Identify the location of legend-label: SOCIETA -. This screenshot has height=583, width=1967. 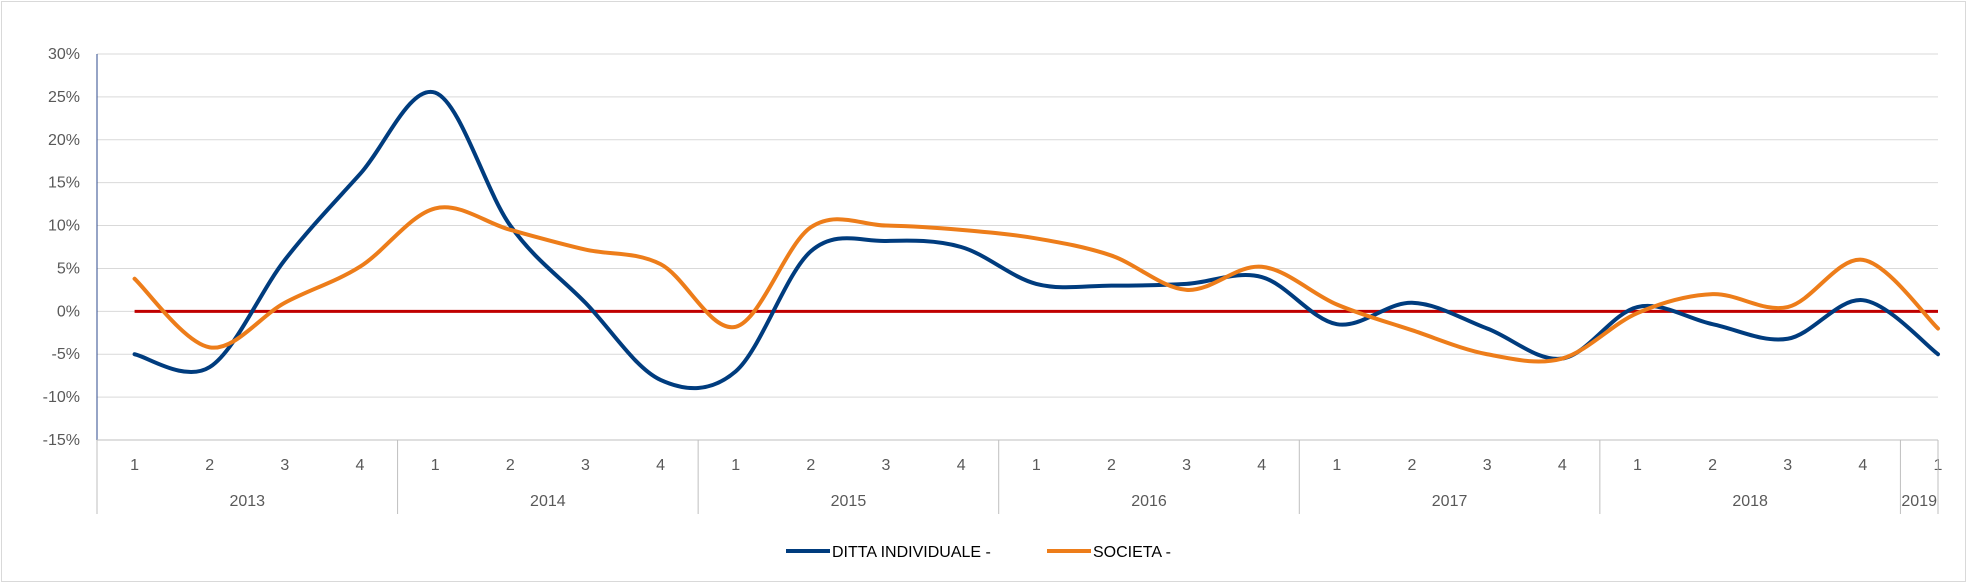
(1132, 552).